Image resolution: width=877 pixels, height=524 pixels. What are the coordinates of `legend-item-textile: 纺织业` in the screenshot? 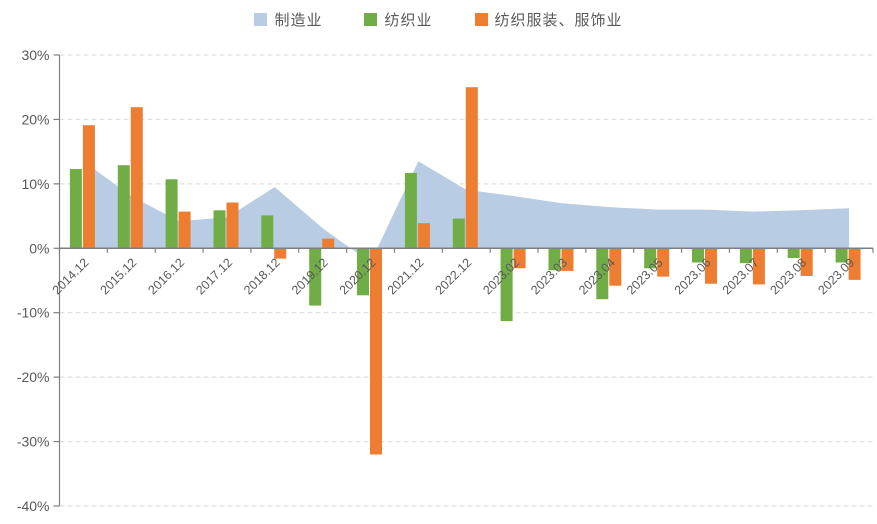 It's located at (398, 19).